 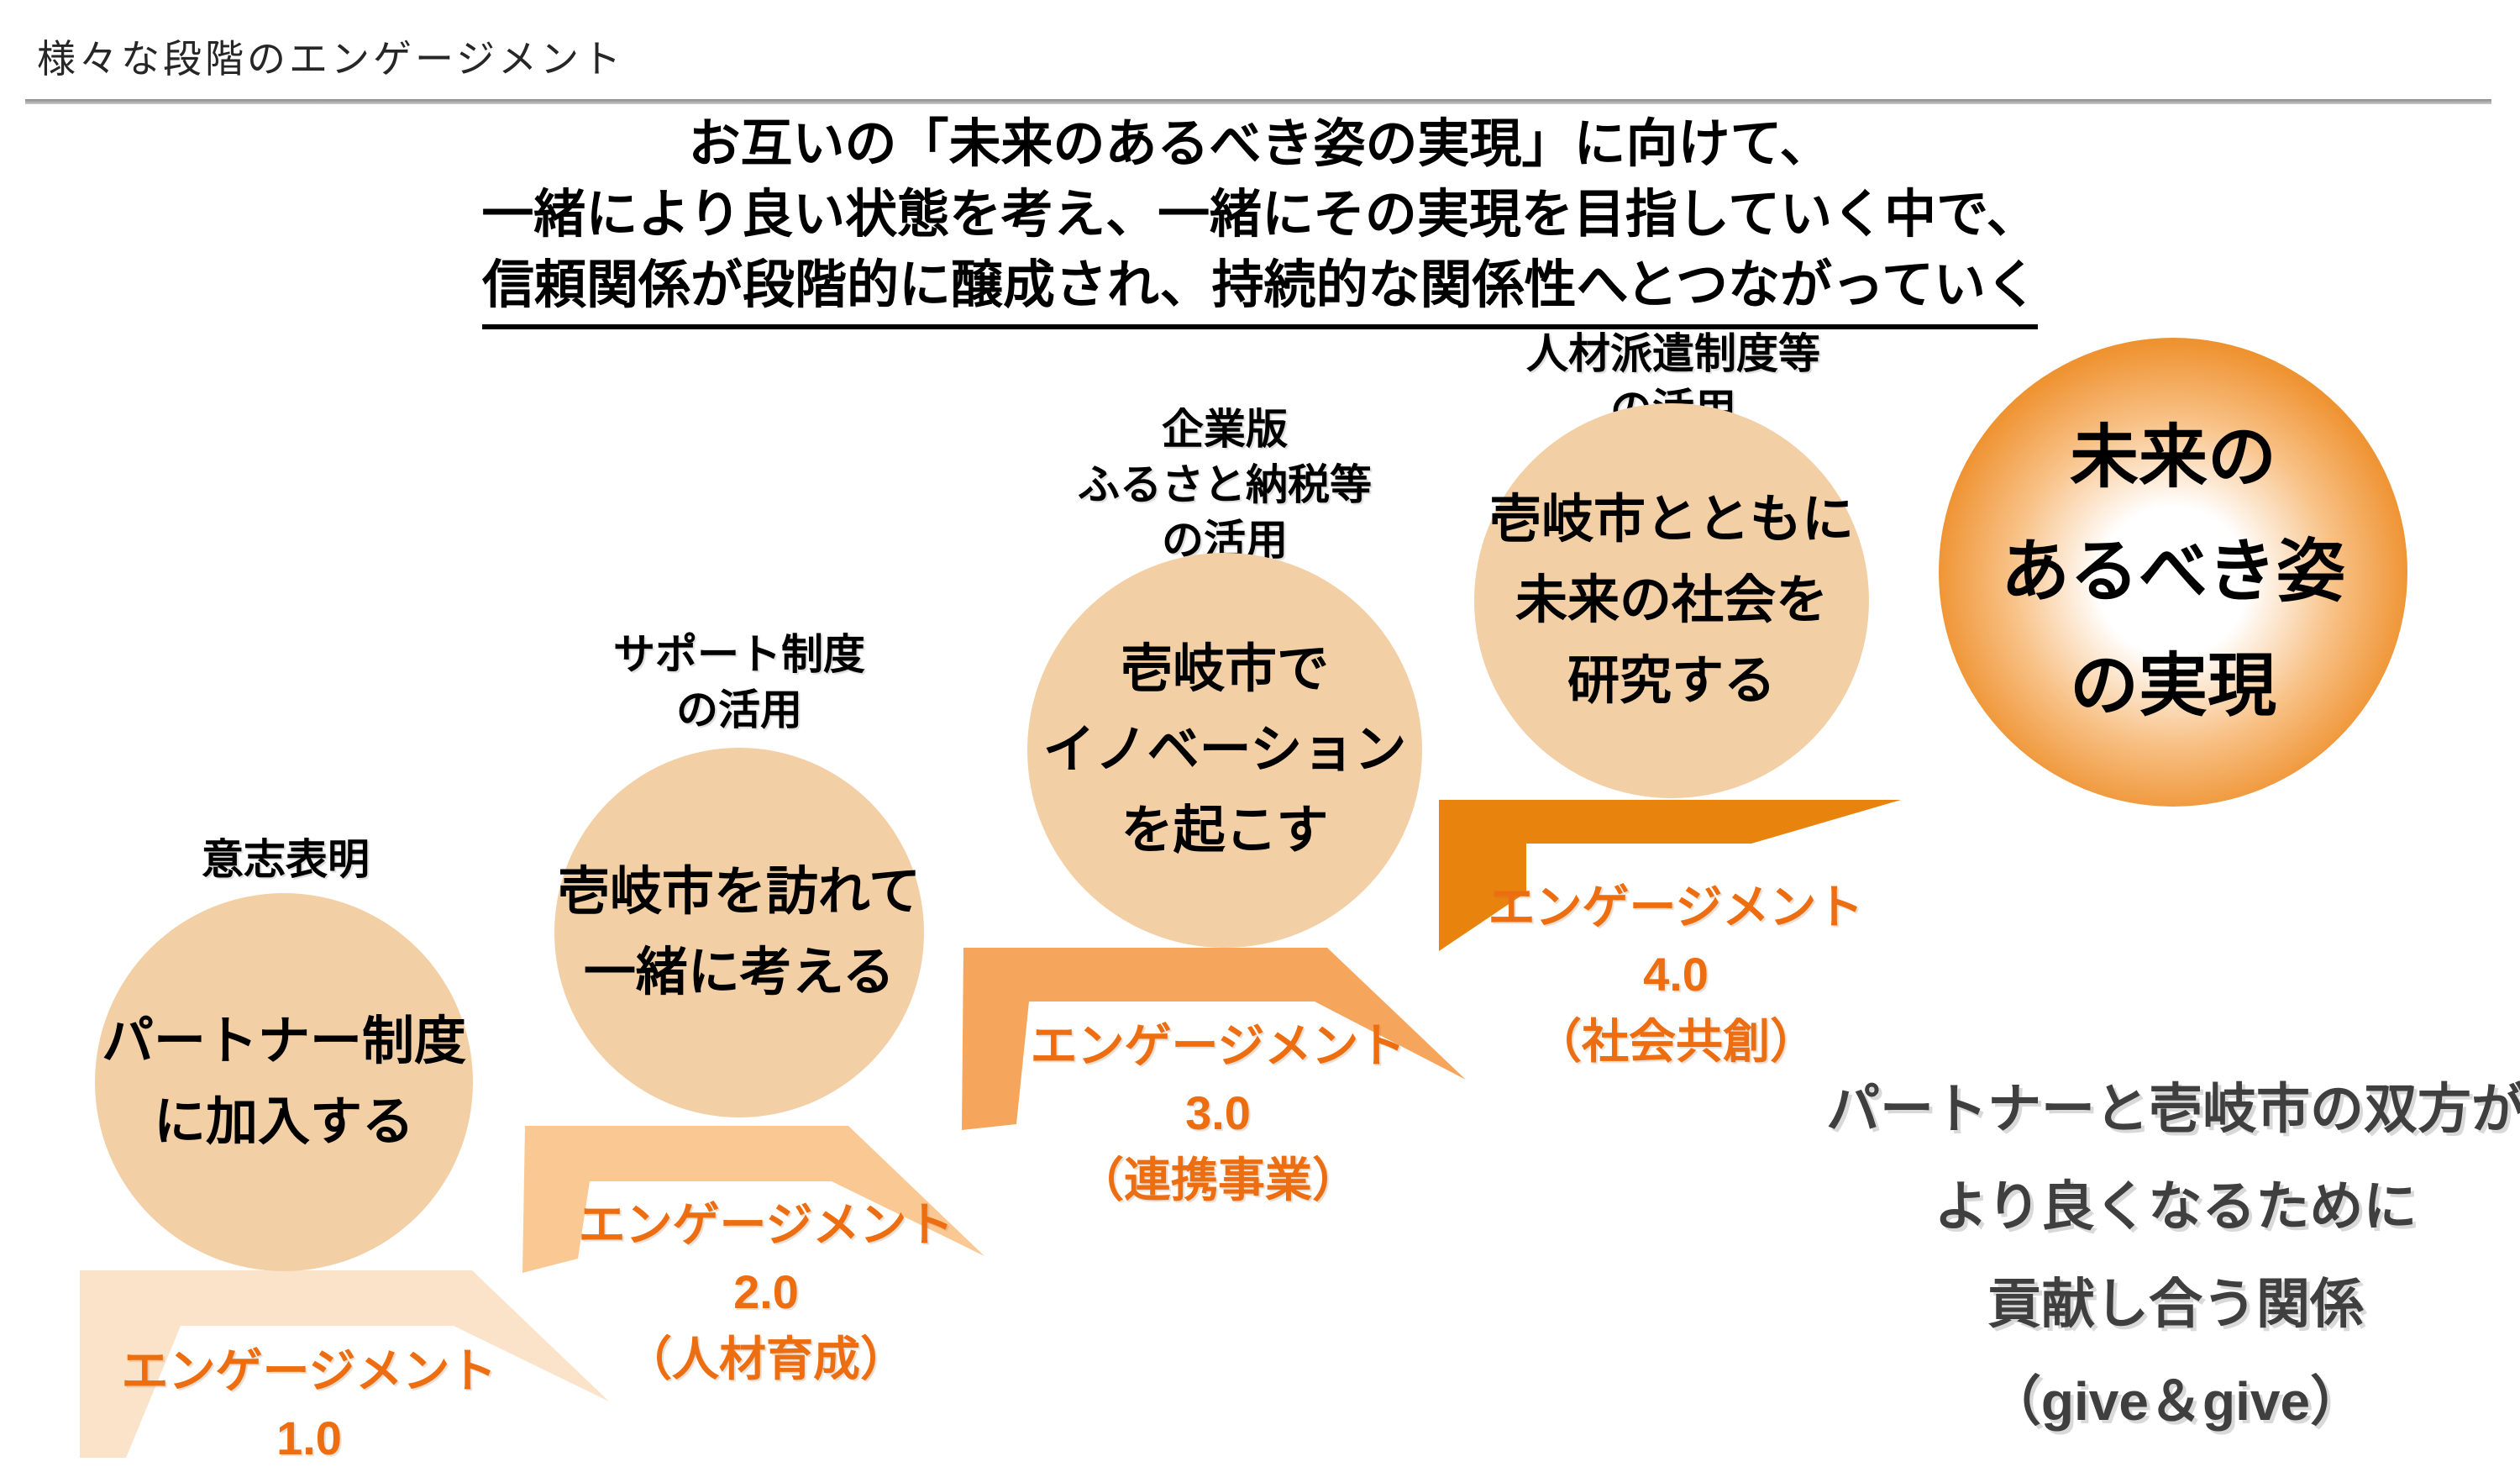 I want to click on step-4-shape, so click(x=1670, y=875).